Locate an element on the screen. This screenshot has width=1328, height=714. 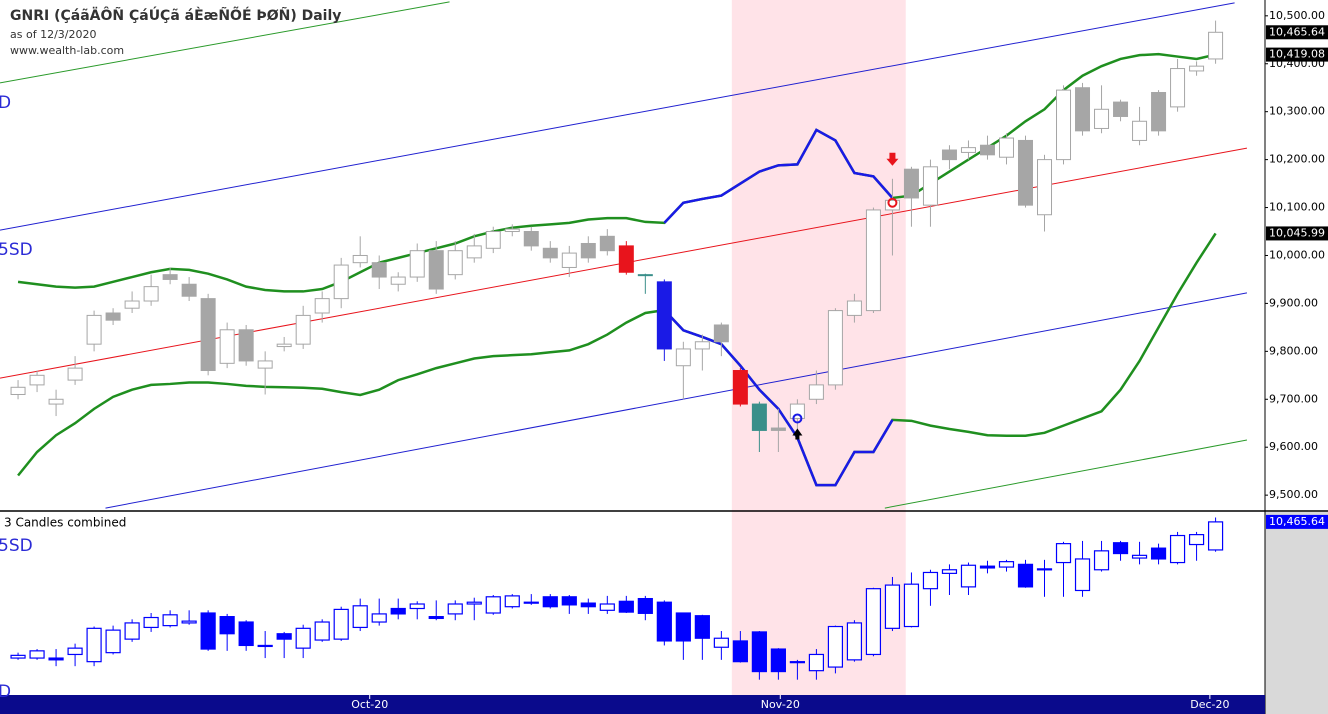
y-tick-label: 9,900.00 is located at coordinates (1293, 302).